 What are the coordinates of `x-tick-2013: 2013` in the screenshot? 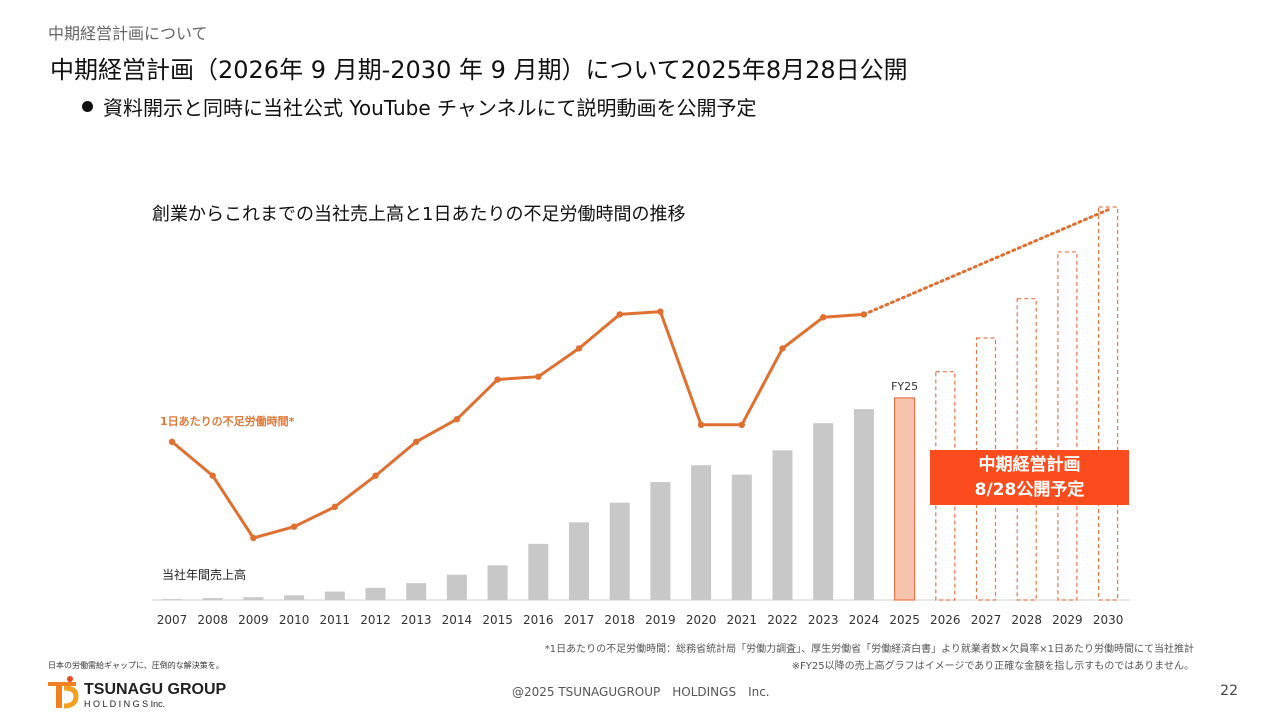 It's located at (416, 620).